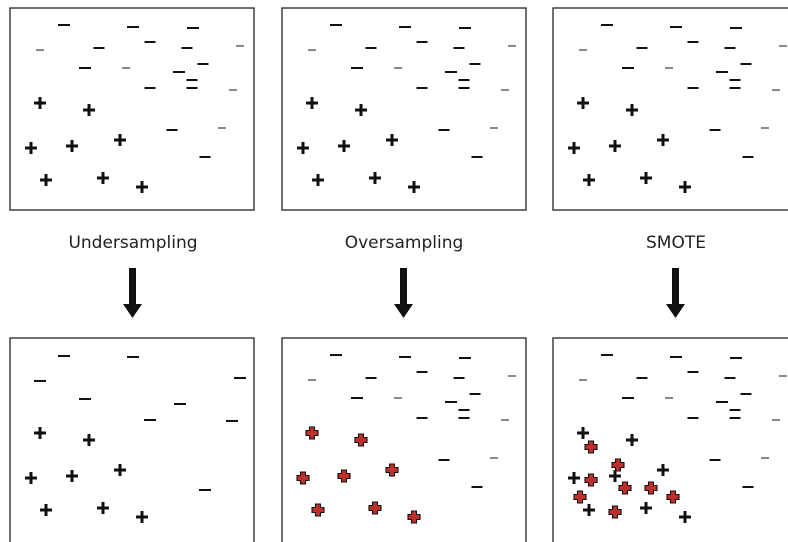 The height and width of the screenshot is (542, 788). I want to click on panel-label: Oversampling, so click(404, 243).